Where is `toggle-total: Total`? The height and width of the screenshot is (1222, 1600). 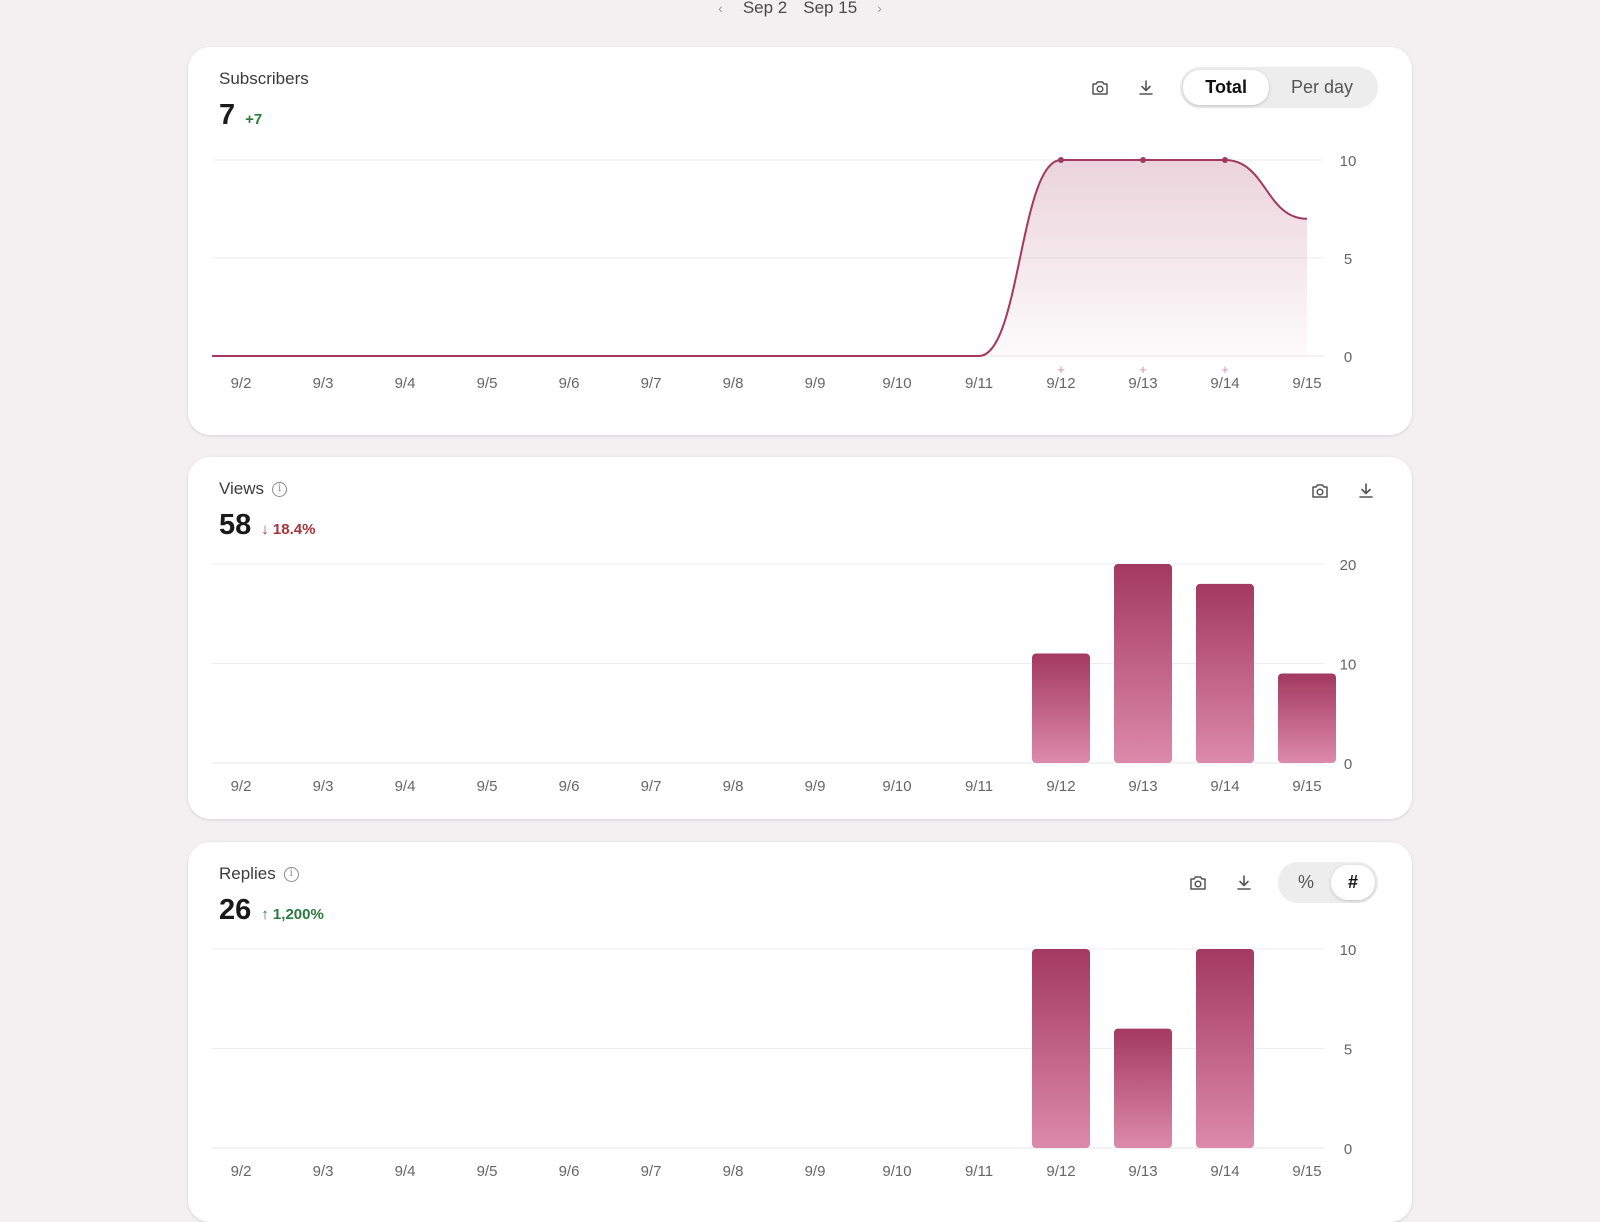
toggle-total: Total is located at coordinates (1226, 87).